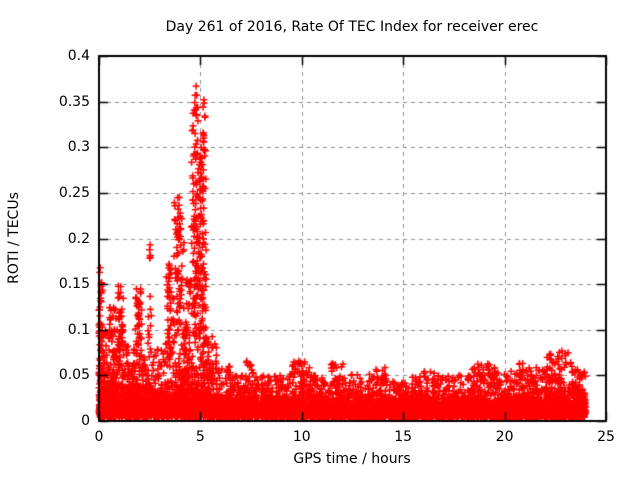 The height and width of the screenshot is (480, 640). What do you see at coordinates (74, 101) in the screenshot?
I see `y-tick-label: 0.35` at bounding box center [74, 101].